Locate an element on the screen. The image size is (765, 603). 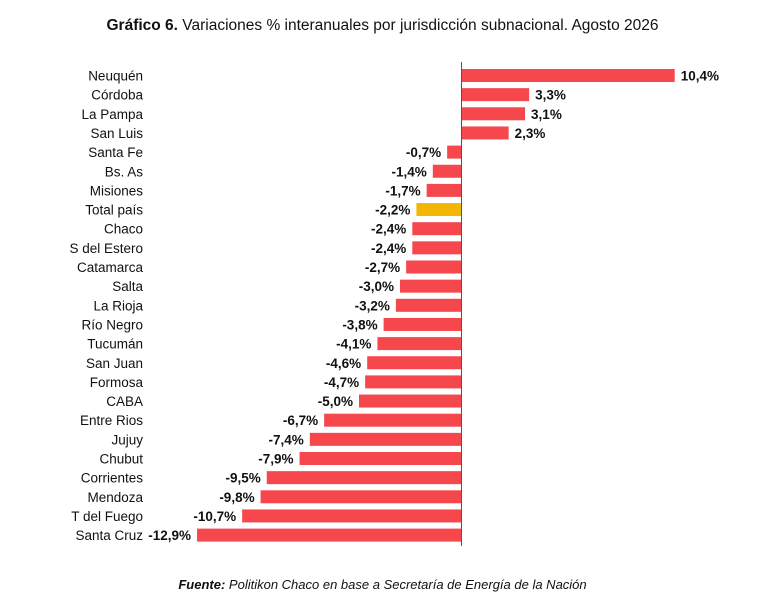
data-label: -2,2% is located at coordinates (392, 210).